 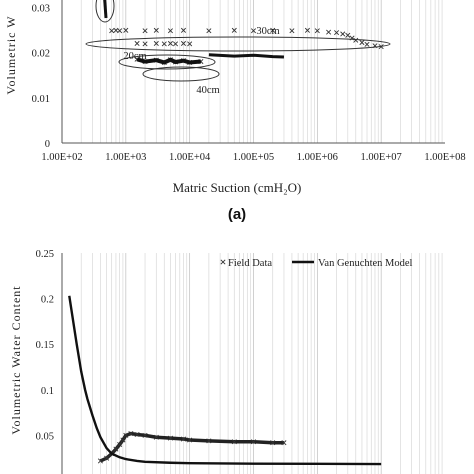 I want to click on y-tick-label: 0, so click(x=47, y=144).